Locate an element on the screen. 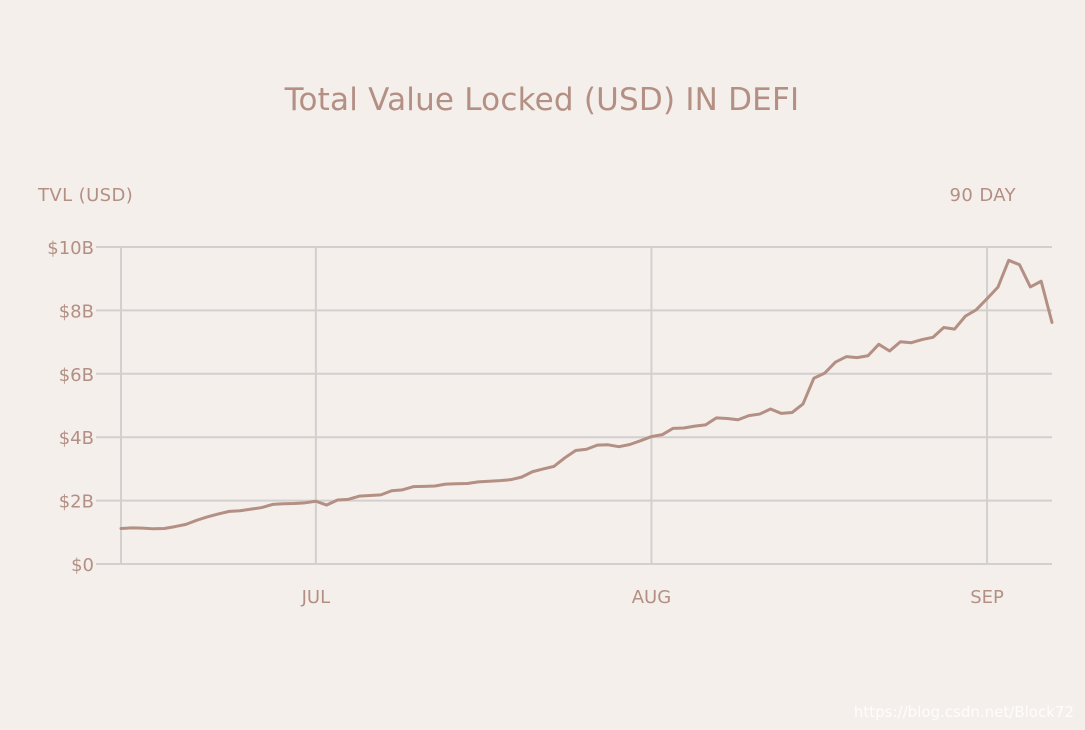 The height and width of the screenshot is (730, 1085). time-range-label: 90 DAY is located at coordinates (983, 195).